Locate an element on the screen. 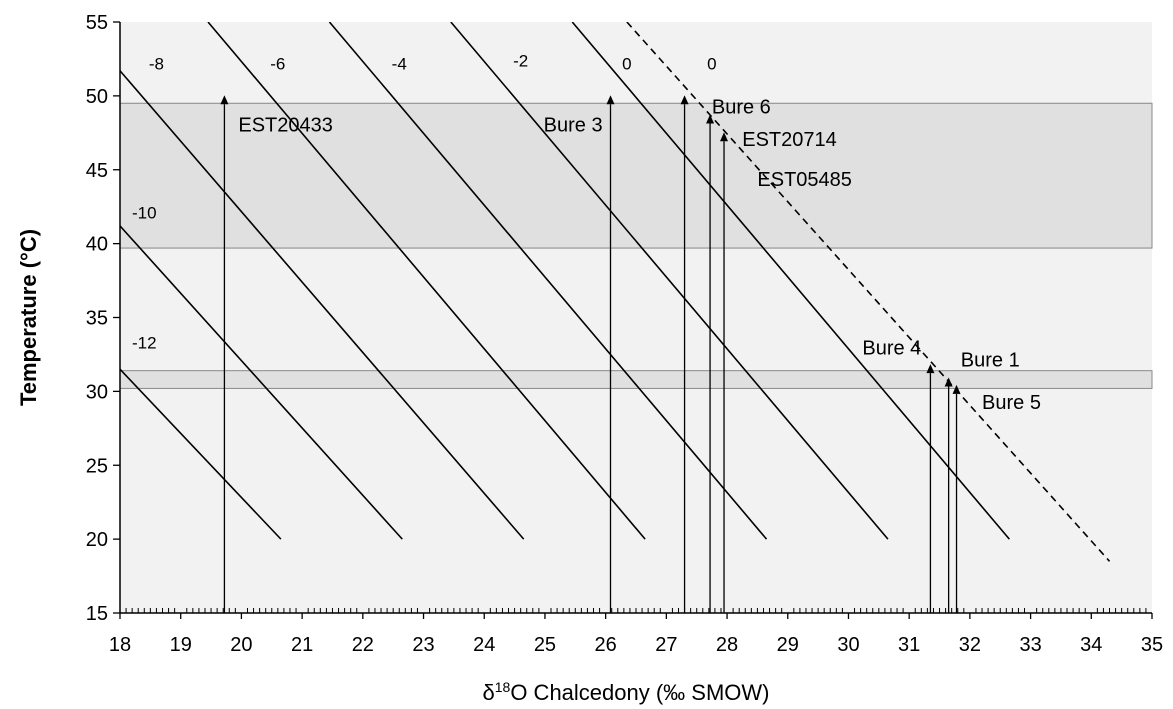 The image size is (1173, 709). x-tick-label-4: 21 is located at coordinates (302, 645).